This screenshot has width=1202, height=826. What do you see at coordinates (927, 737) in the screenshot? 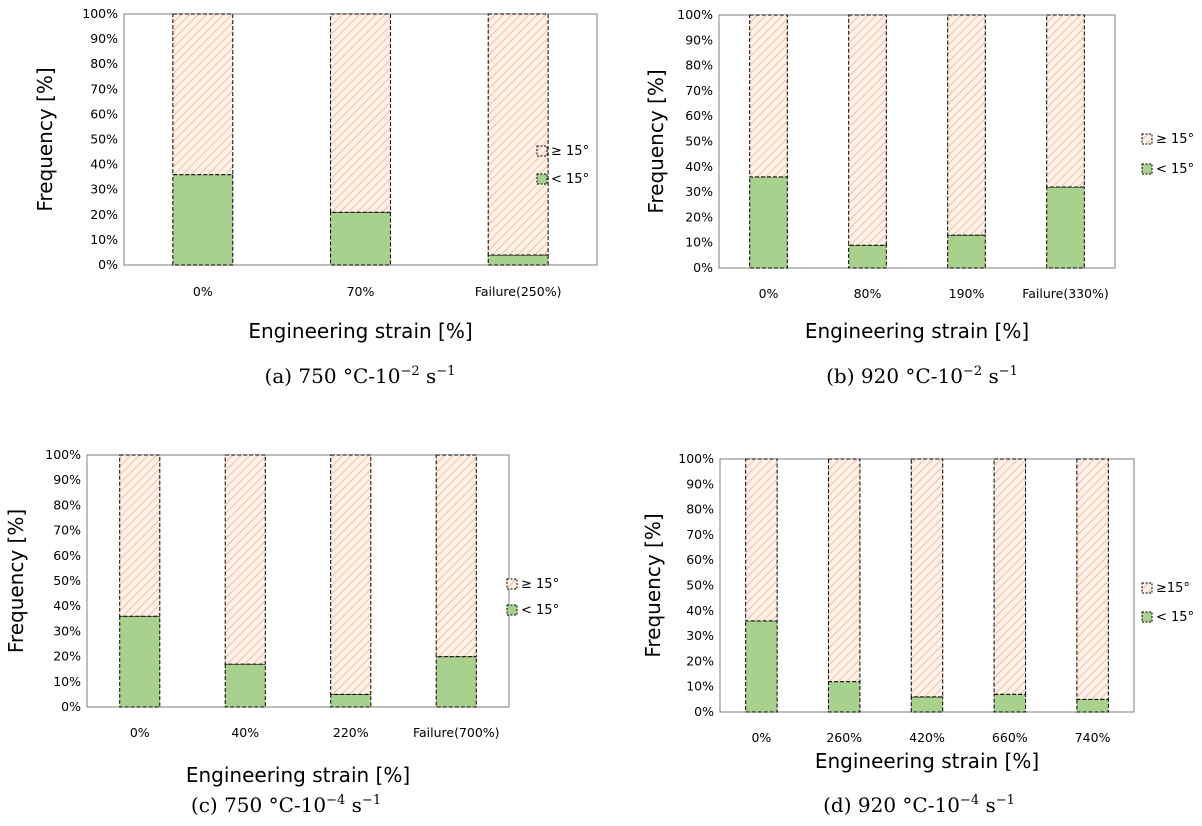
I see `x-tick-label: 420%` at bounding box center [927, 737].